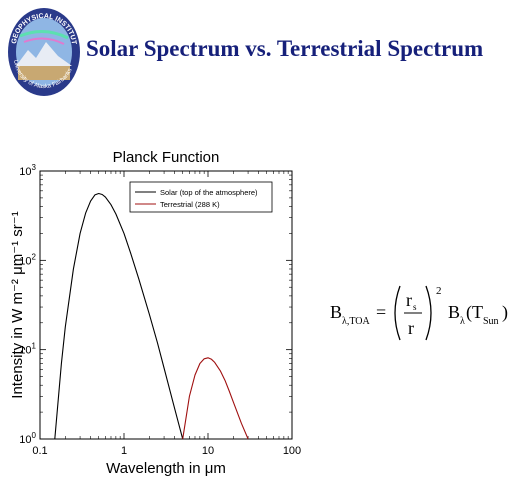 The height and width of the screenshot is (491, 515). What do you see at coordinates (124, 451) in the screenshot?
I see `x-tick-label: 1` at bounding box center [124, 451].